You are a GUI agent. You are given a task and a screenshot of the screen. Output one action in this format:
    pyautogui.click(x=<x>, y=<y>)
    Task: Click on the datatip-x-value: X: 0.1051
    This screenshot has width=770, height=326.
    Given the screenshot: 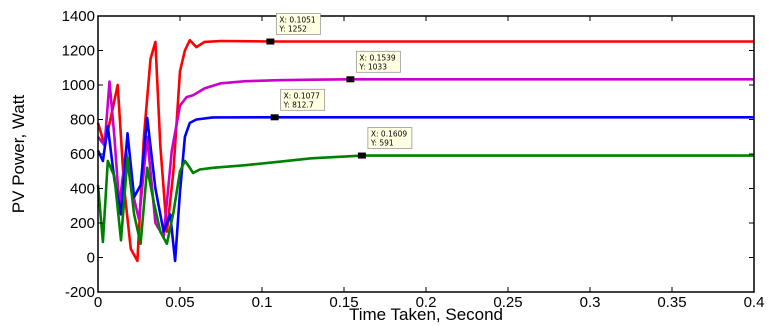 What is the action you would take?
    pyautogui.click(x=297, y=20)
    